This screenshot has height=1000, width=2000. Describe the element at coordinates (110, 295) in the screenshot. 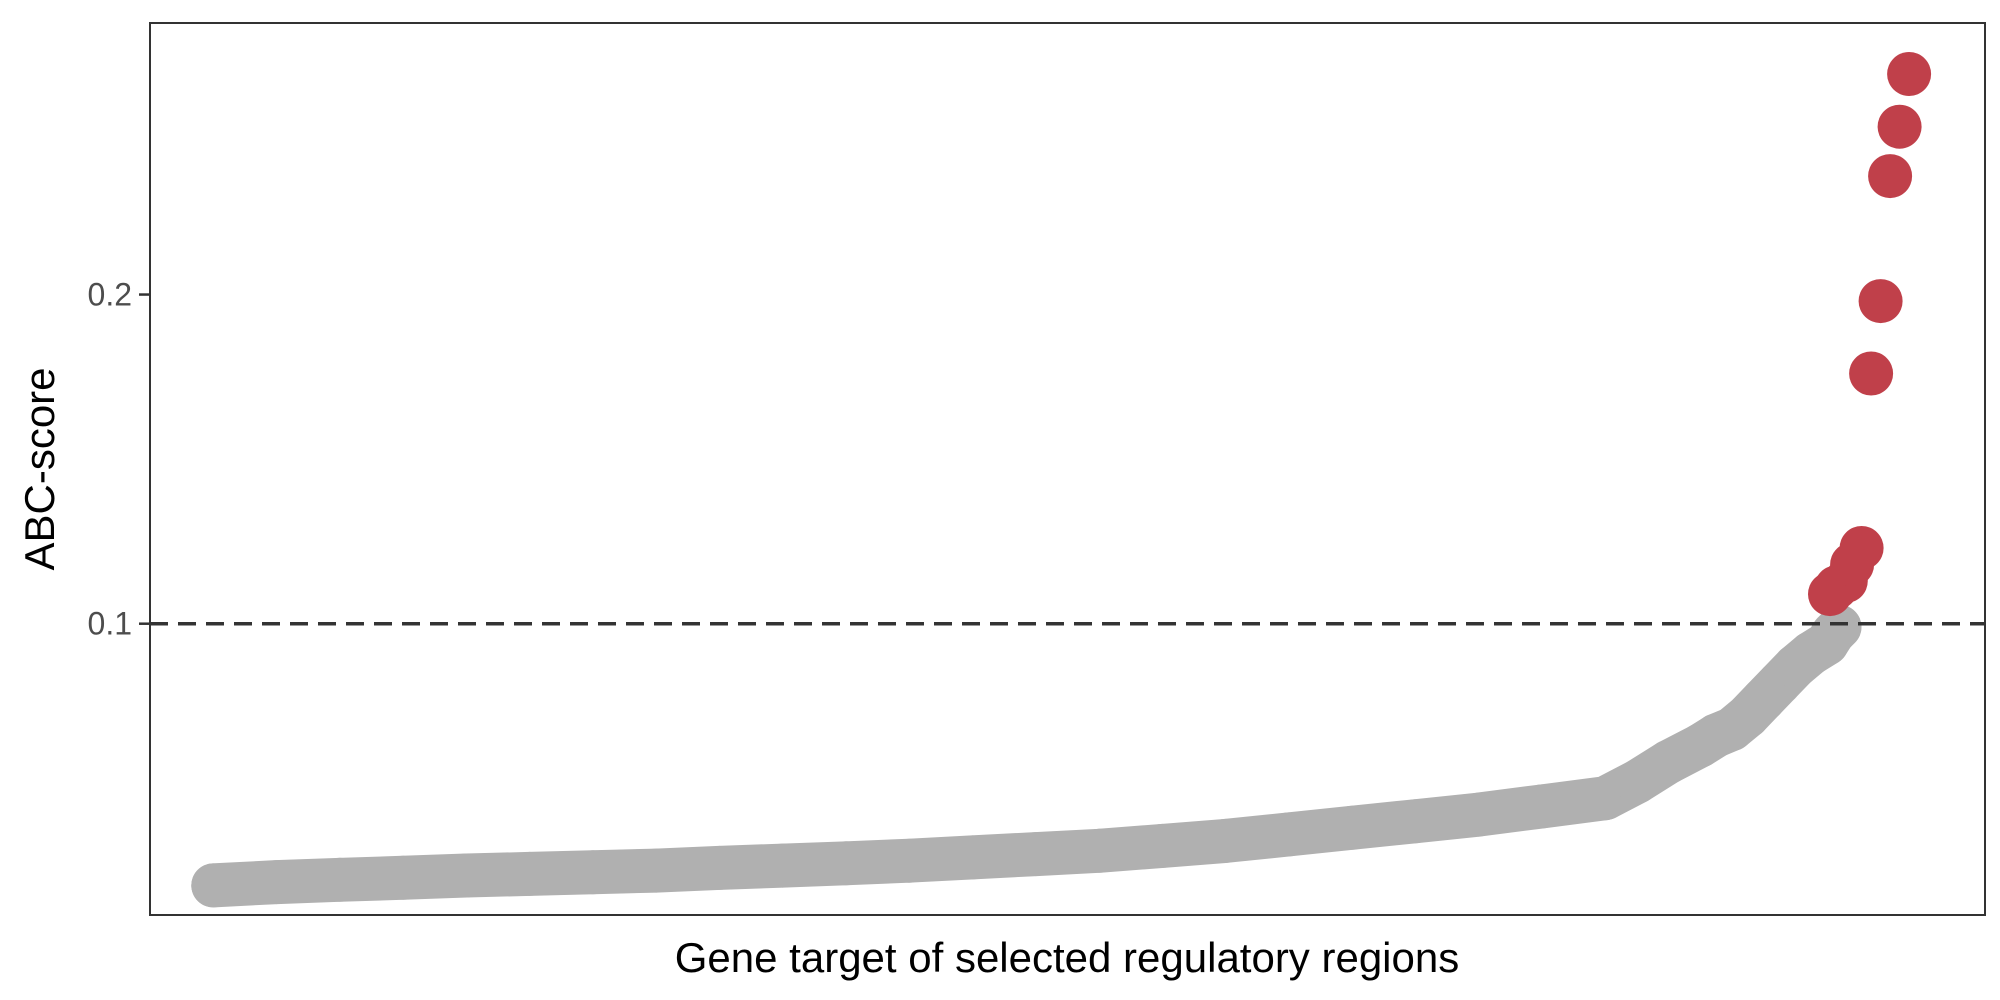

I see `y-tick-label: 0.2` at that location.